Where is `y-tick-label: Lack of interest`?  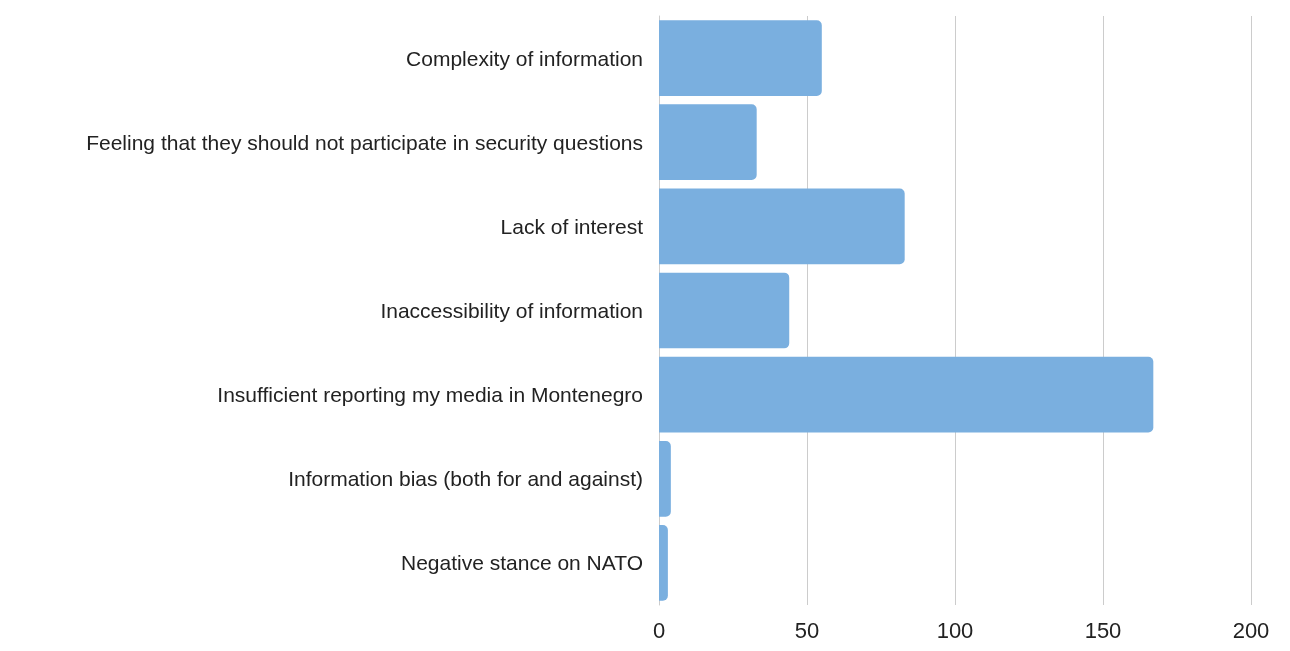
y-tick-label: Lack of interest is located at coordinates (572, 226).